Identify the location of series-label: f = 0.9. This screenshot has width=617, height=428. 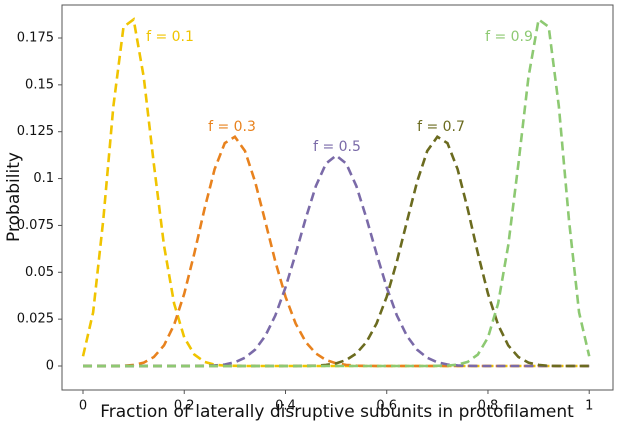
(509, 37).